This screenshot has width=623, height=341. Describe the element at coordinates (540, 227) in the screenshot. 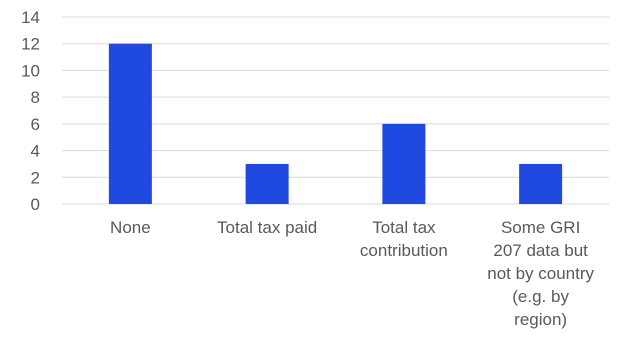

I see `x-category-label-line: Some GRI` at that location.